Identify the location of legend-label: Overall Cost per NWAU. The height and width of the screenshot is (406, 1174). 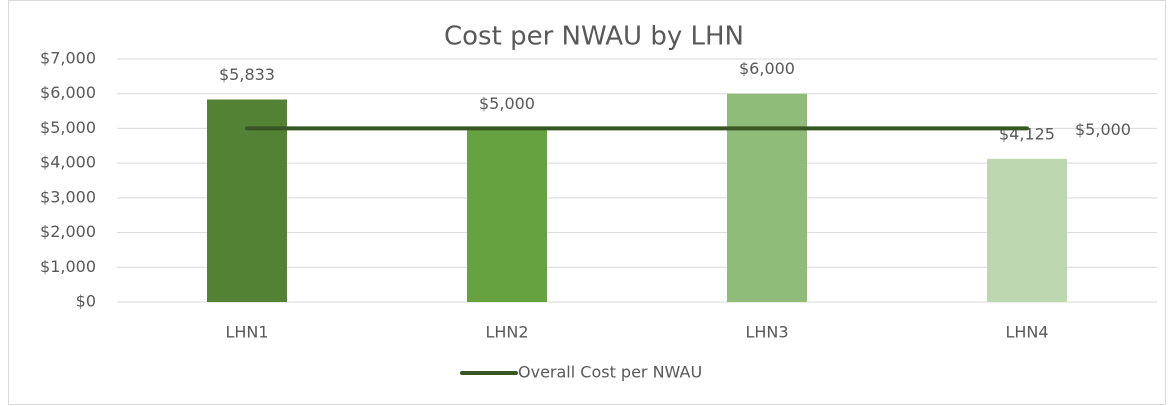
(610, 372).